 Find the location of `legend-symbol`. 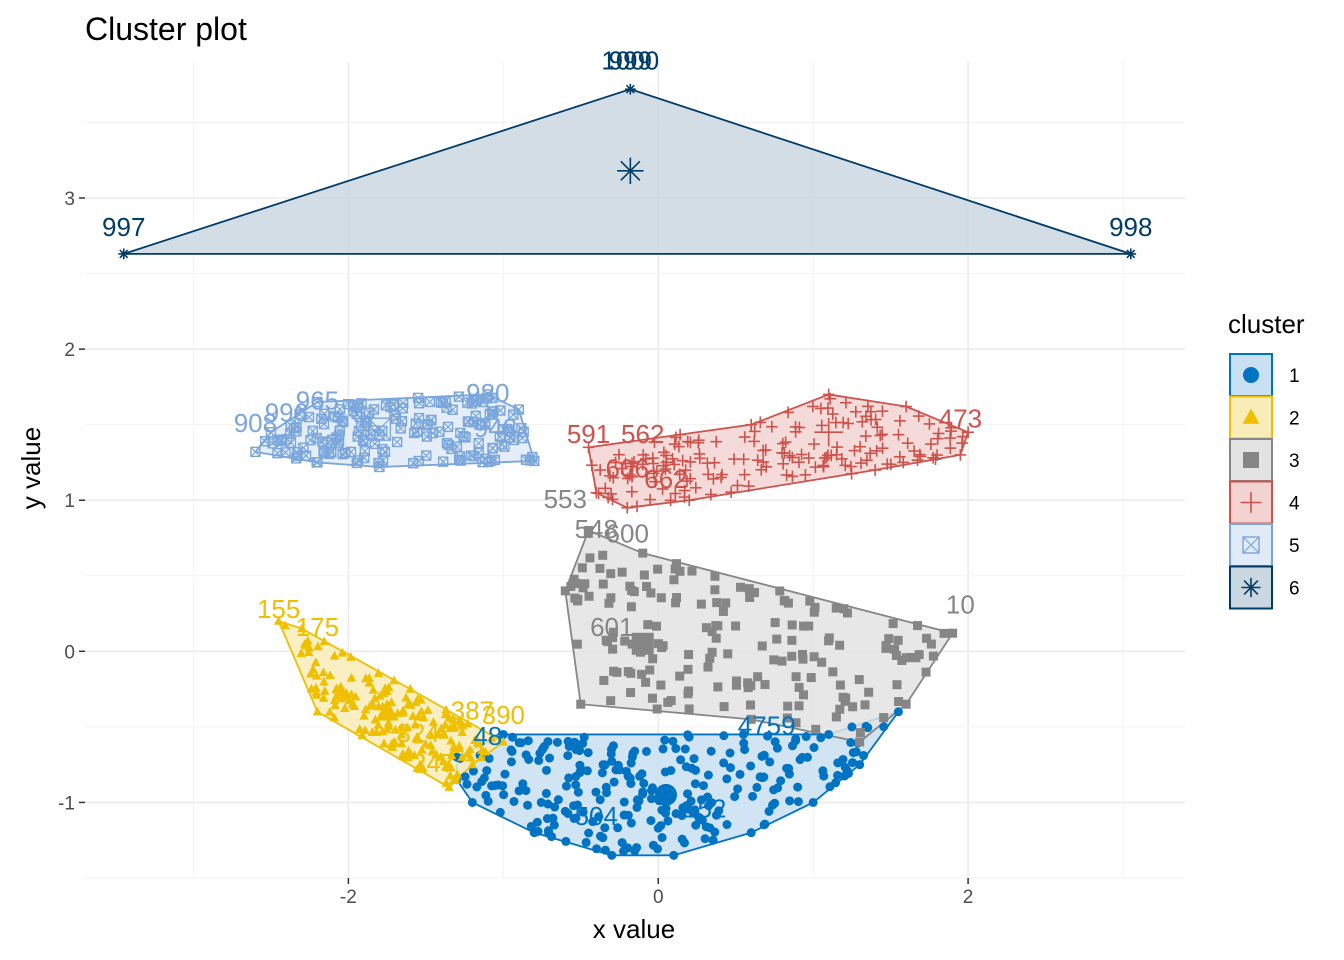

legend-symbol is located at coordinates (1251, 587).